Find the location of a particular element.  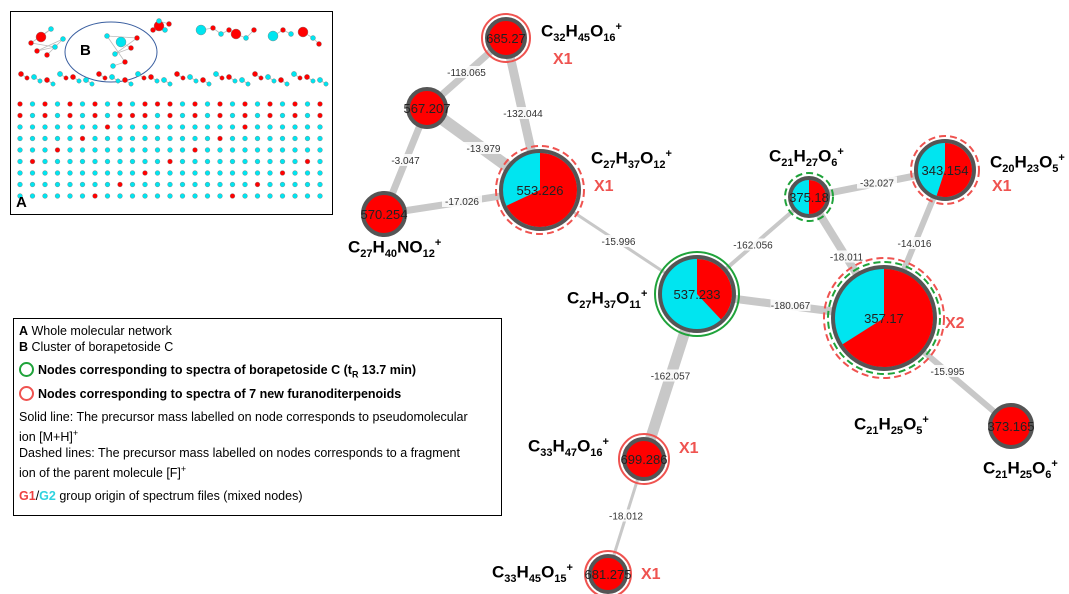

node-n570: 570.254 is located at coordinates (384, 214).